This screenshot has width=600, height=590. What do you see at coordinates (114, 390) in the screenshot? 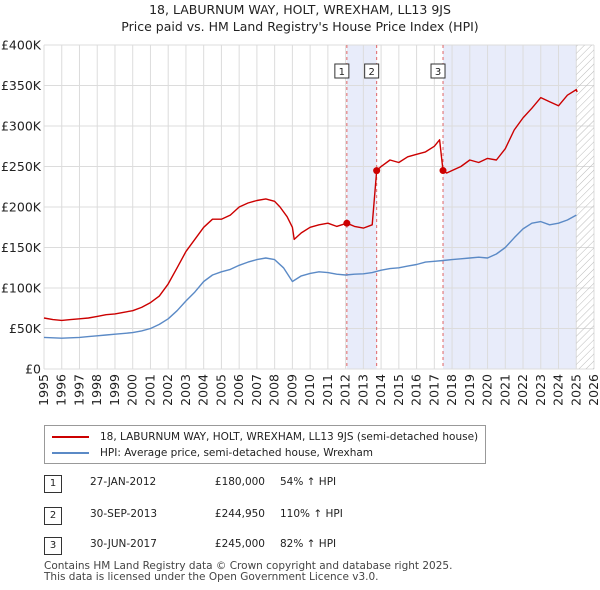
I see `x-tick-label: 1999` at bounding box center [114, 390].